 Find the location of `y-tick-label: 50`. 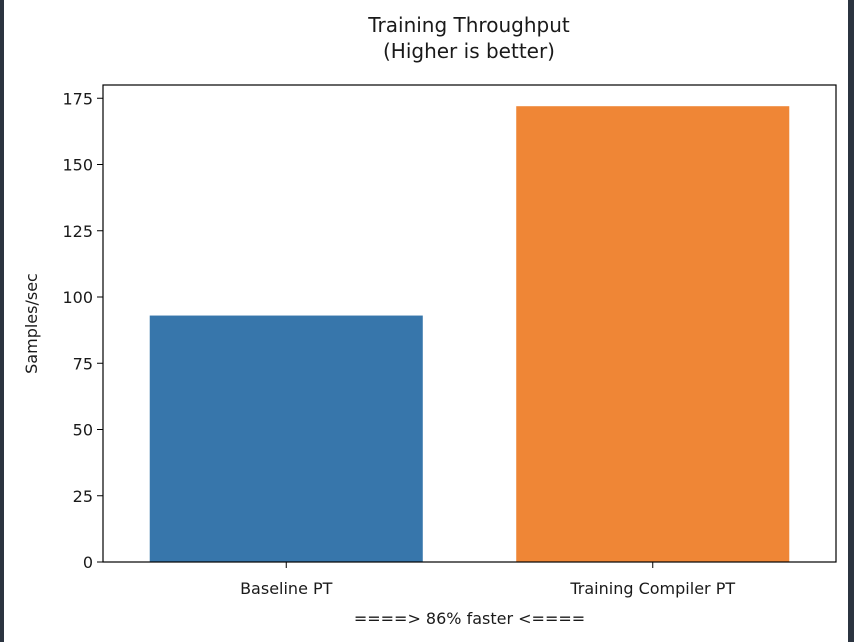

y-tick-label: 50 is located at coordinates (83, 430).